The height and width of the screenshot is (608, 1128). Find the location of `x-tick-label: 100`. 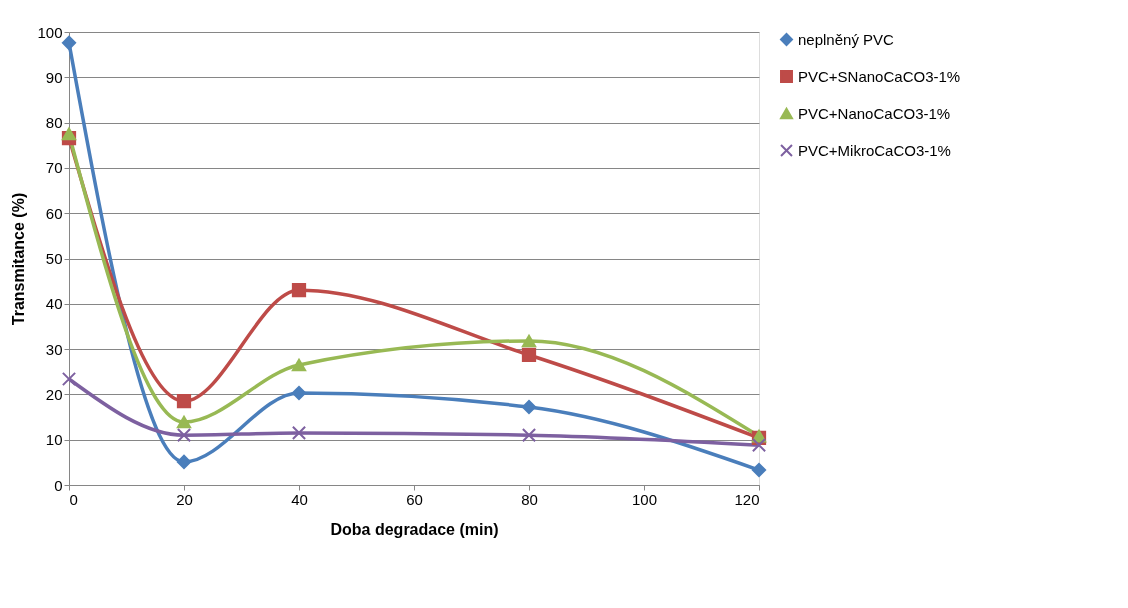

x-tick-label: 100 is located at coordinates (644, 499).